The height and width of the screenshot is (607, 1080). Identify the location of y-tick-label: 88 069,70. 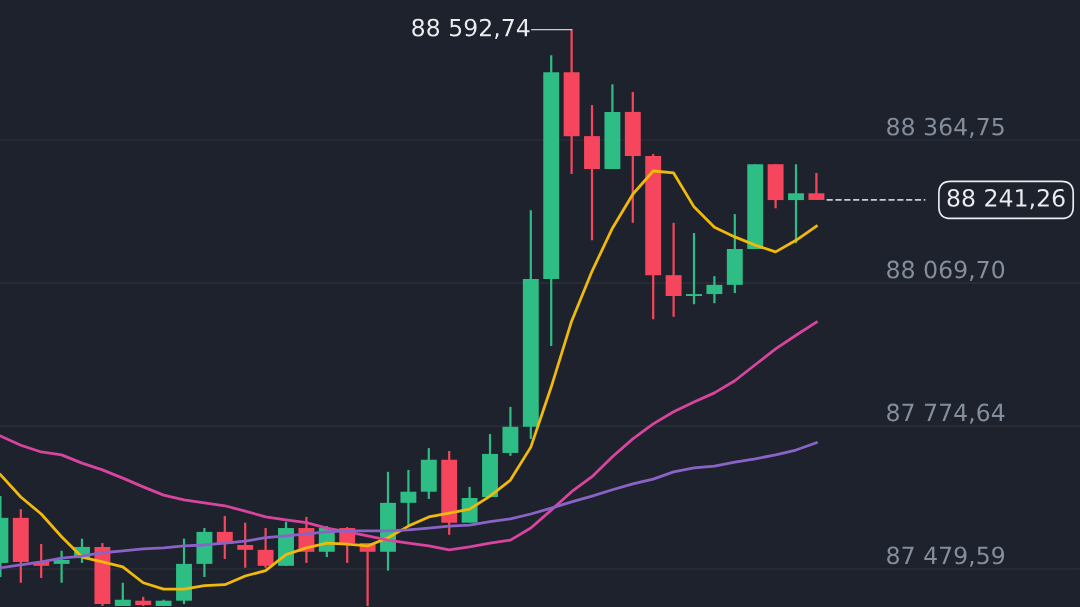
(946, 270).